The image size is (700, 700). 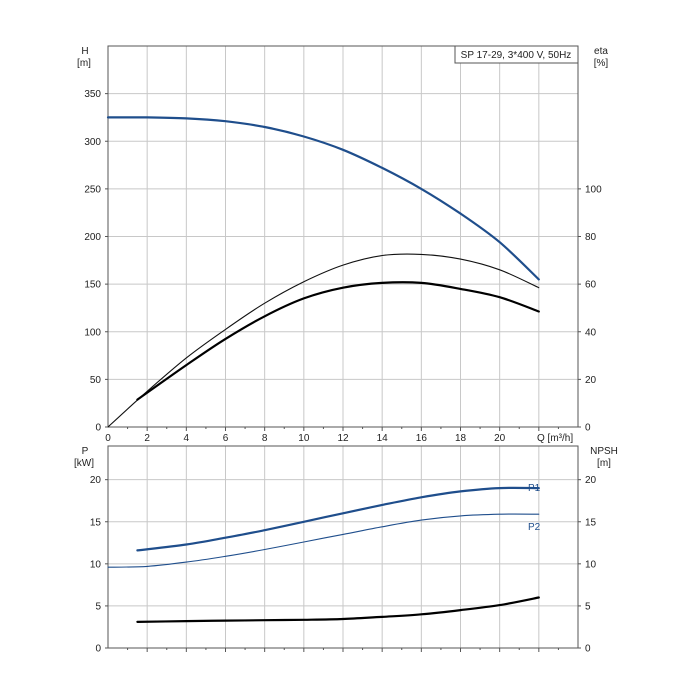 I want to click on bottom-plot-curves, so click(x=323, y=554).